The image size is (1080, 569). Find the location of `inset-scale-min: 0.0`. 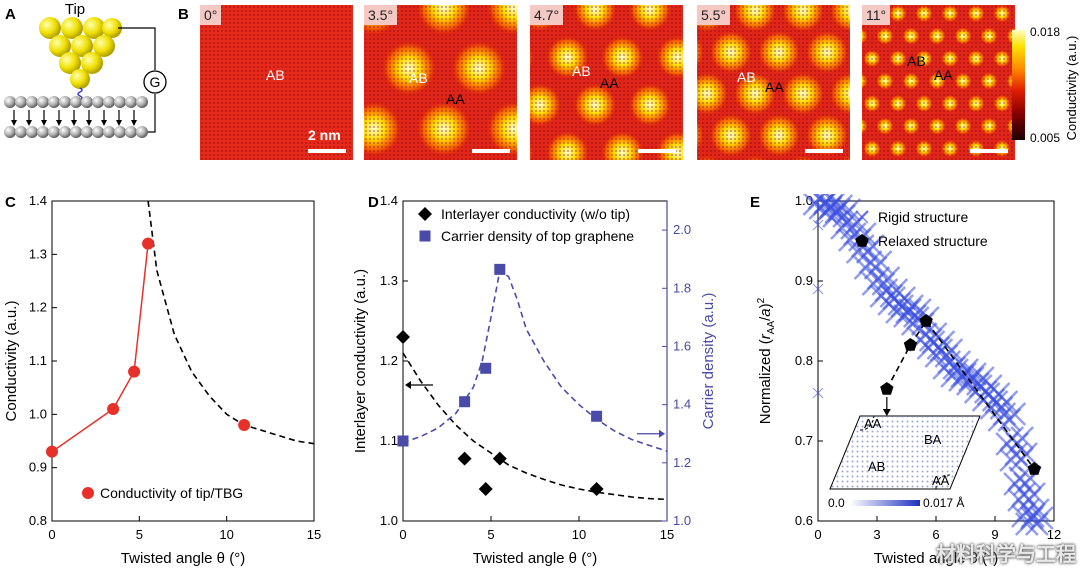

inset-scale-min: 0.0 is located at coordinates (836, 503).